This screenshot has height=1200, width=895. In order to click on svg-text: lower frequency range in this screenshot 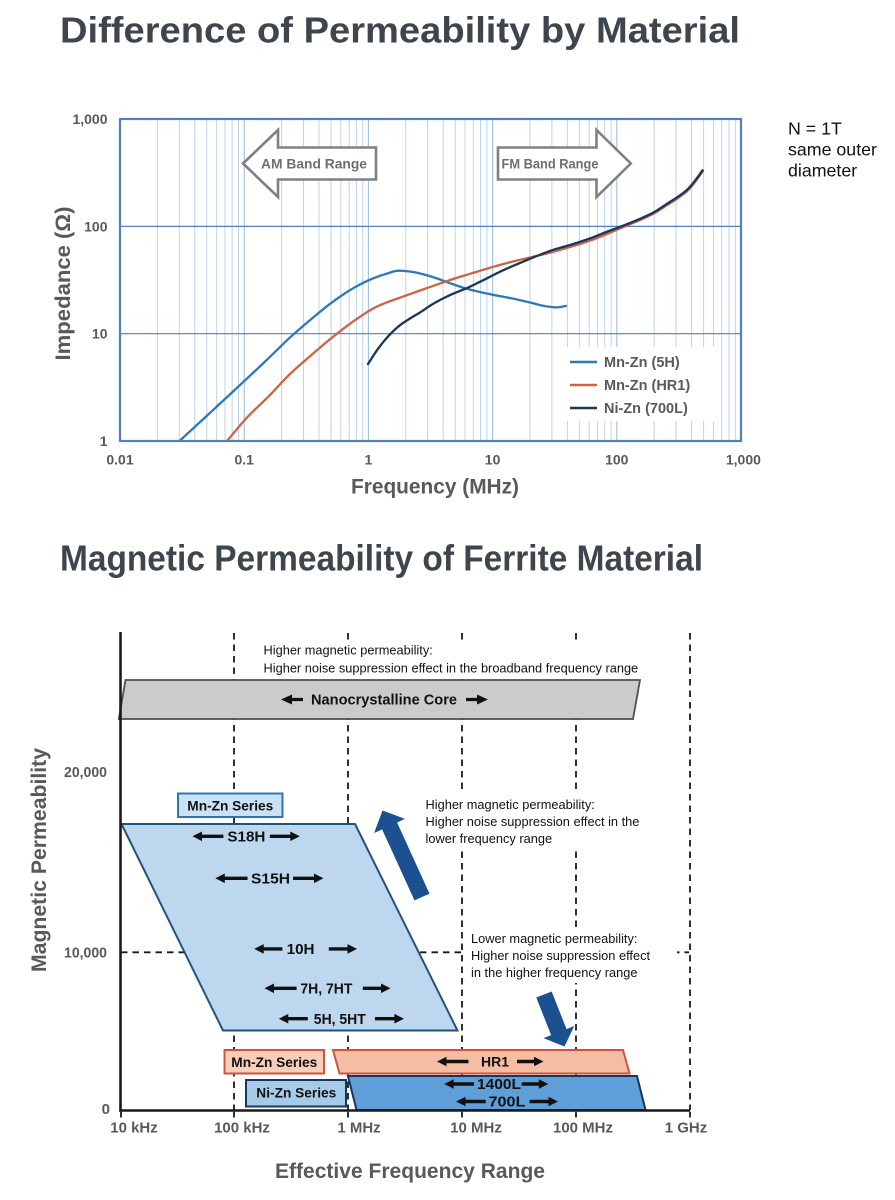, I will do `click(489, 838)`.